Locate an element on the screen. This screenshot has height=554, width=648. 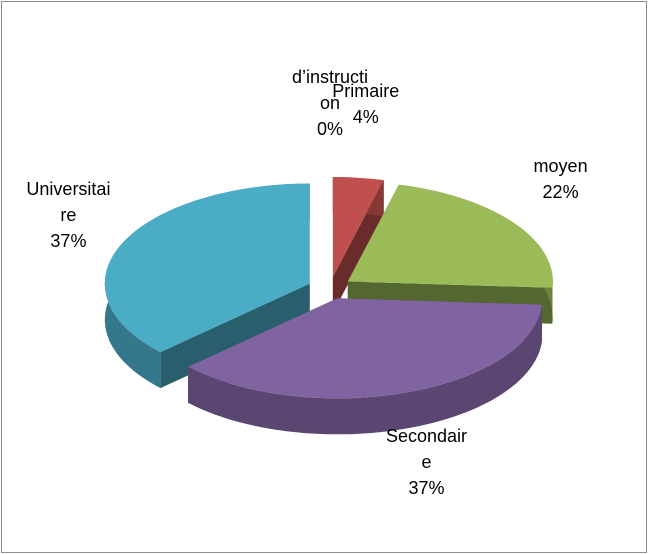
slice-label: Secondaire 37% is located at coordinates (427, 462).